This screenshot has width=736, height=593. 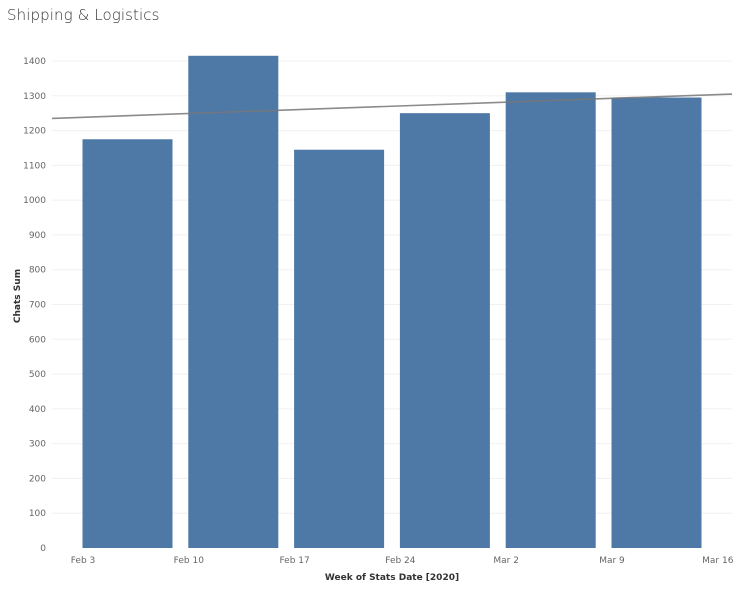 I want to click on y-tick-label: 800, so click(x=37, y=271).